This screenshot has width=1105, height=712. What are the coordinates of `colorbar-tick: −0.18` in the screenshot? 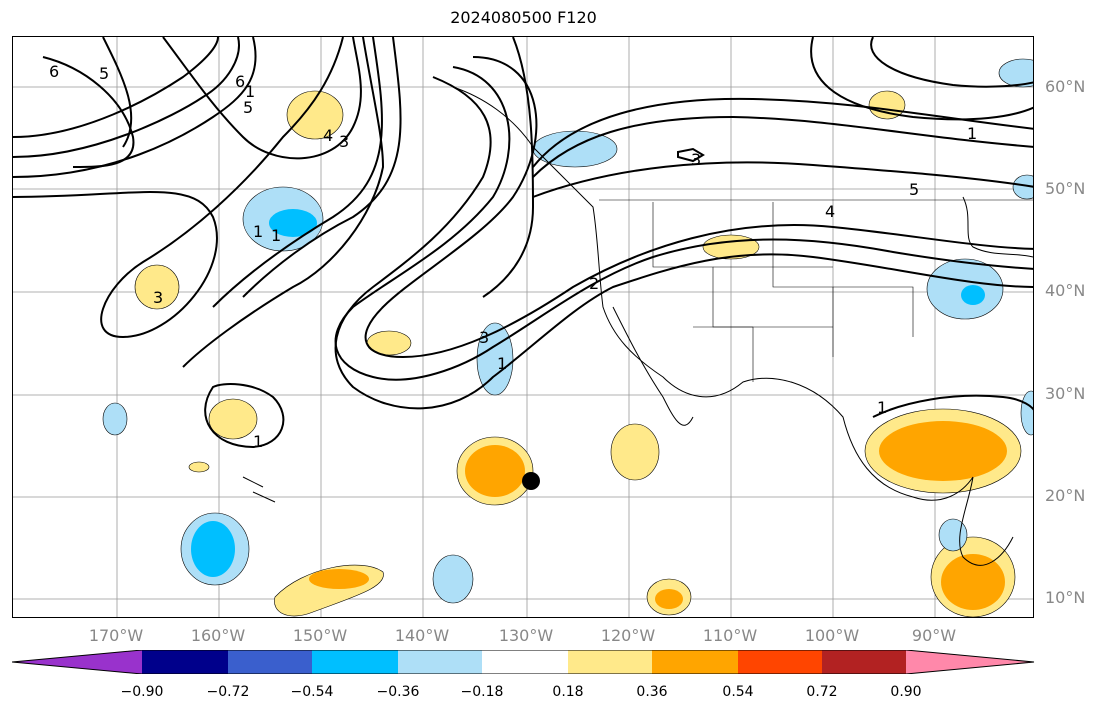 It's located at (482, 692).